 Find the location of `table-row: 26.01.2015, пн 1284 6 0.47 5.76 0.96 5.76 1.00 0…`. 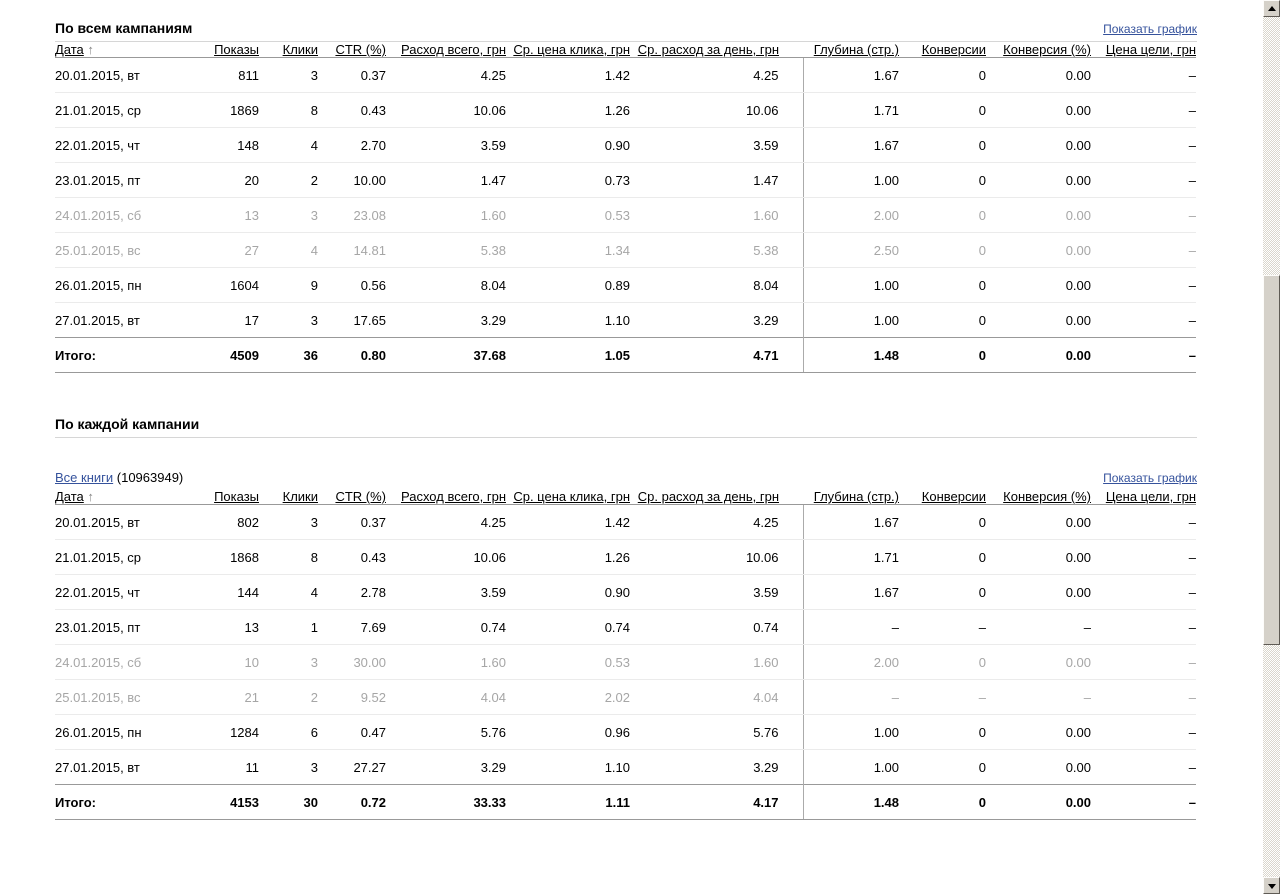

table-row: 26.01.2015, пн 1284 6 0.47 5.76 0.96 5.76 1.00 0… is located at coordinates (625, 732).